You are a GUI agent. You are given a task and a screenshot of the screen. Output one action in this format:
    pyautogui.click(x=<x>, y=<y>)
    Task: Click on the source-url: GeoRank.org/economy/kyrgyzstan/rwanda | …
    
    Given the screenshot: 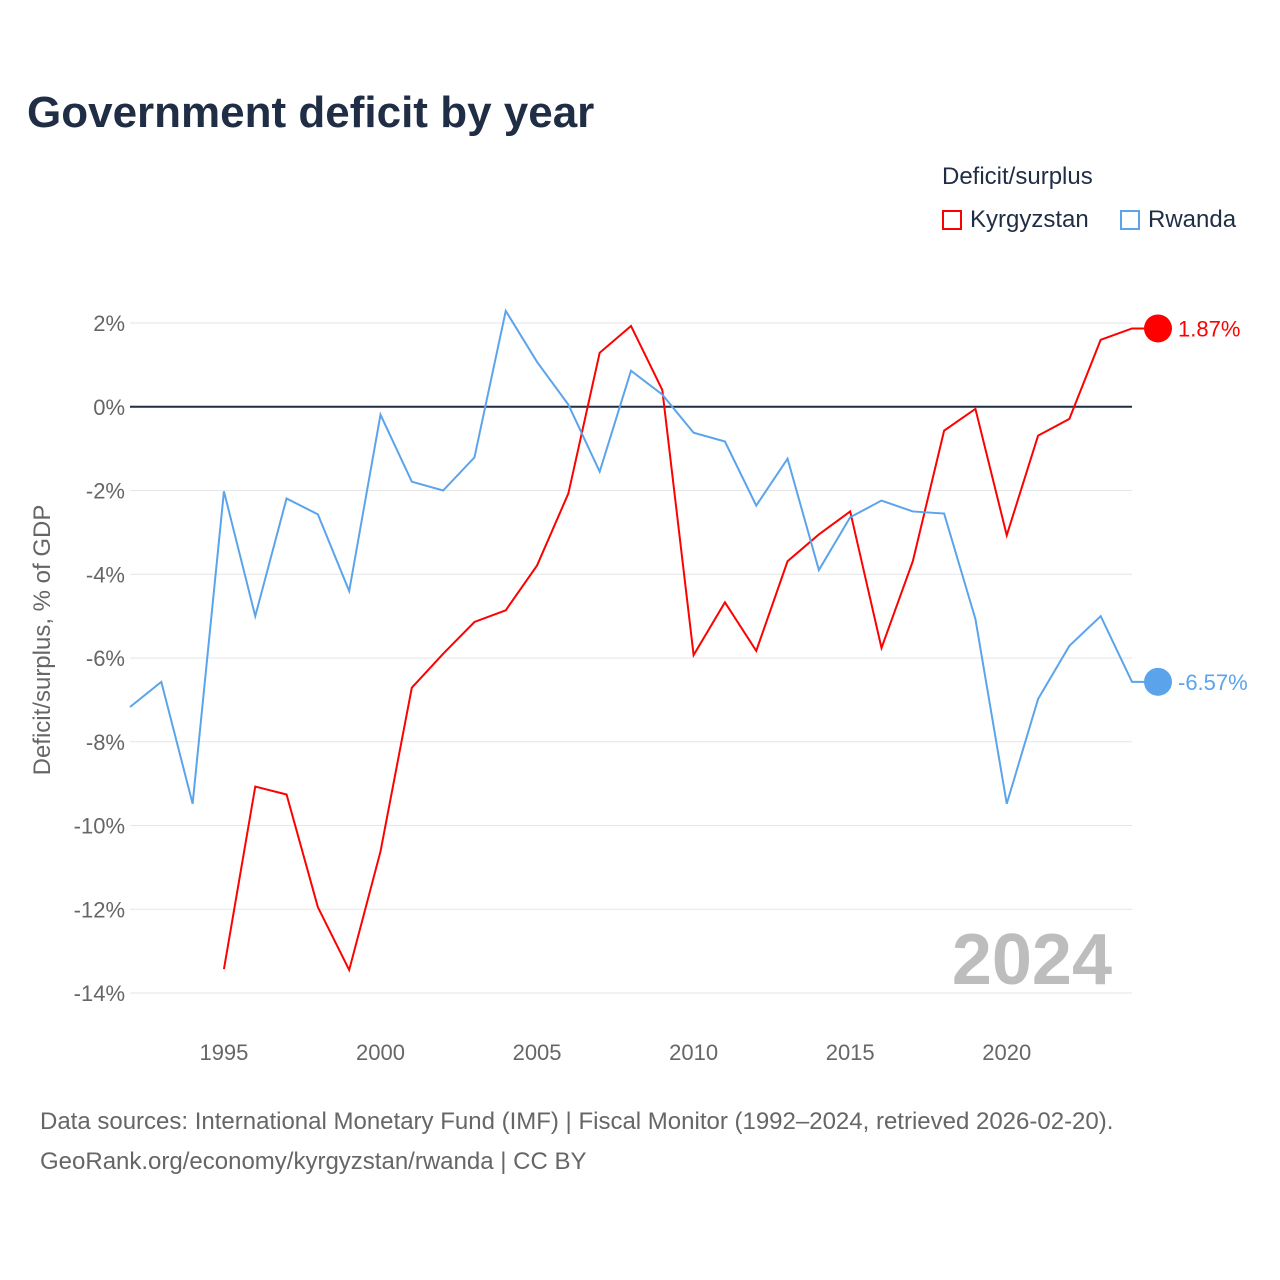 What is the action you would take?
    pyautogui.click(x=313, y=1161)
    